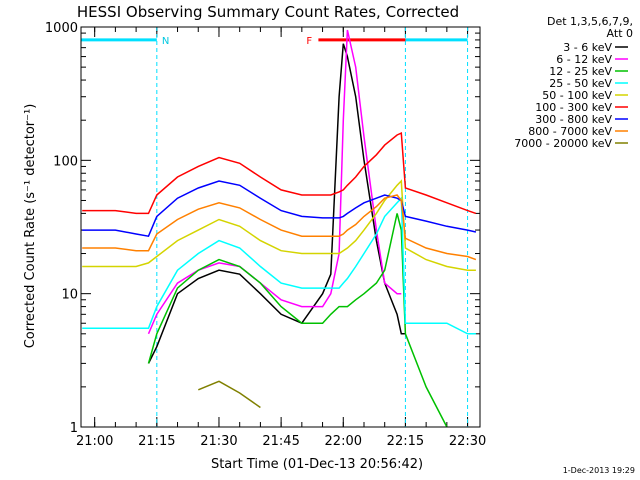 The width and height of the screenshot is (640, 480). I want to click on y-axis-label: Corrected Count Rate (s⁻¹ detector⁻¹), so click(30, 226).